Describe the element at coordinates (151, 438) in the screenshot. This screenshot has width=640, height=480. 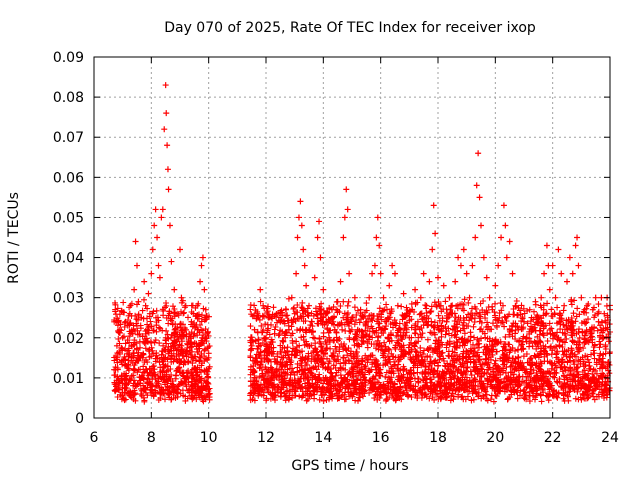
I see `x-tick-label: 8` at that location.